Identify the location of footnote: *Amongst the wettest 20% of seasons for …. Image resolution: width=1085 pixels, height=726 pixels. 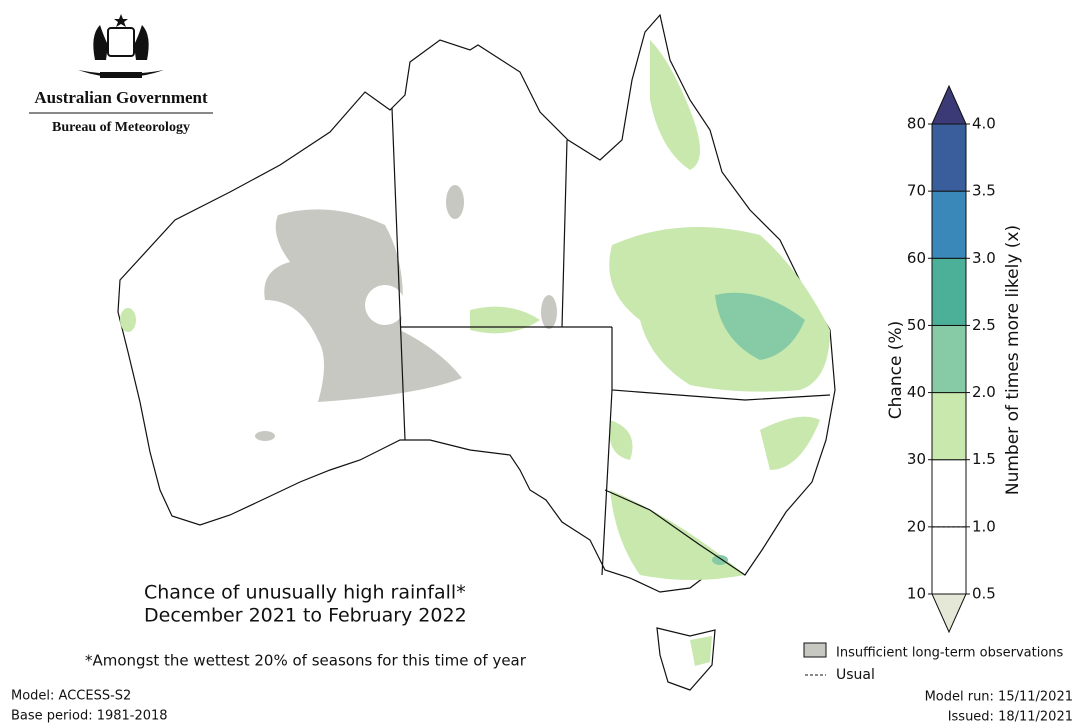
(306, 661).